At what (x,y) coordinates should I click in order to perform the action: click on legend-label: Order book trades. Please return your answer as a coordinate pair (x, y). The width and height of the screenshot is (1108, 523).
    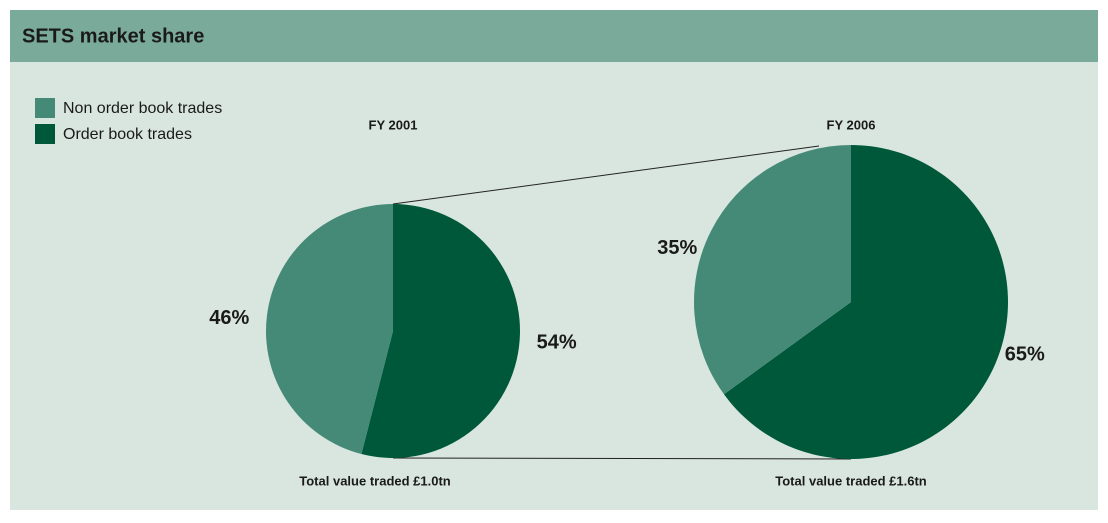
    Looking at the image, I should click on (127, 134).